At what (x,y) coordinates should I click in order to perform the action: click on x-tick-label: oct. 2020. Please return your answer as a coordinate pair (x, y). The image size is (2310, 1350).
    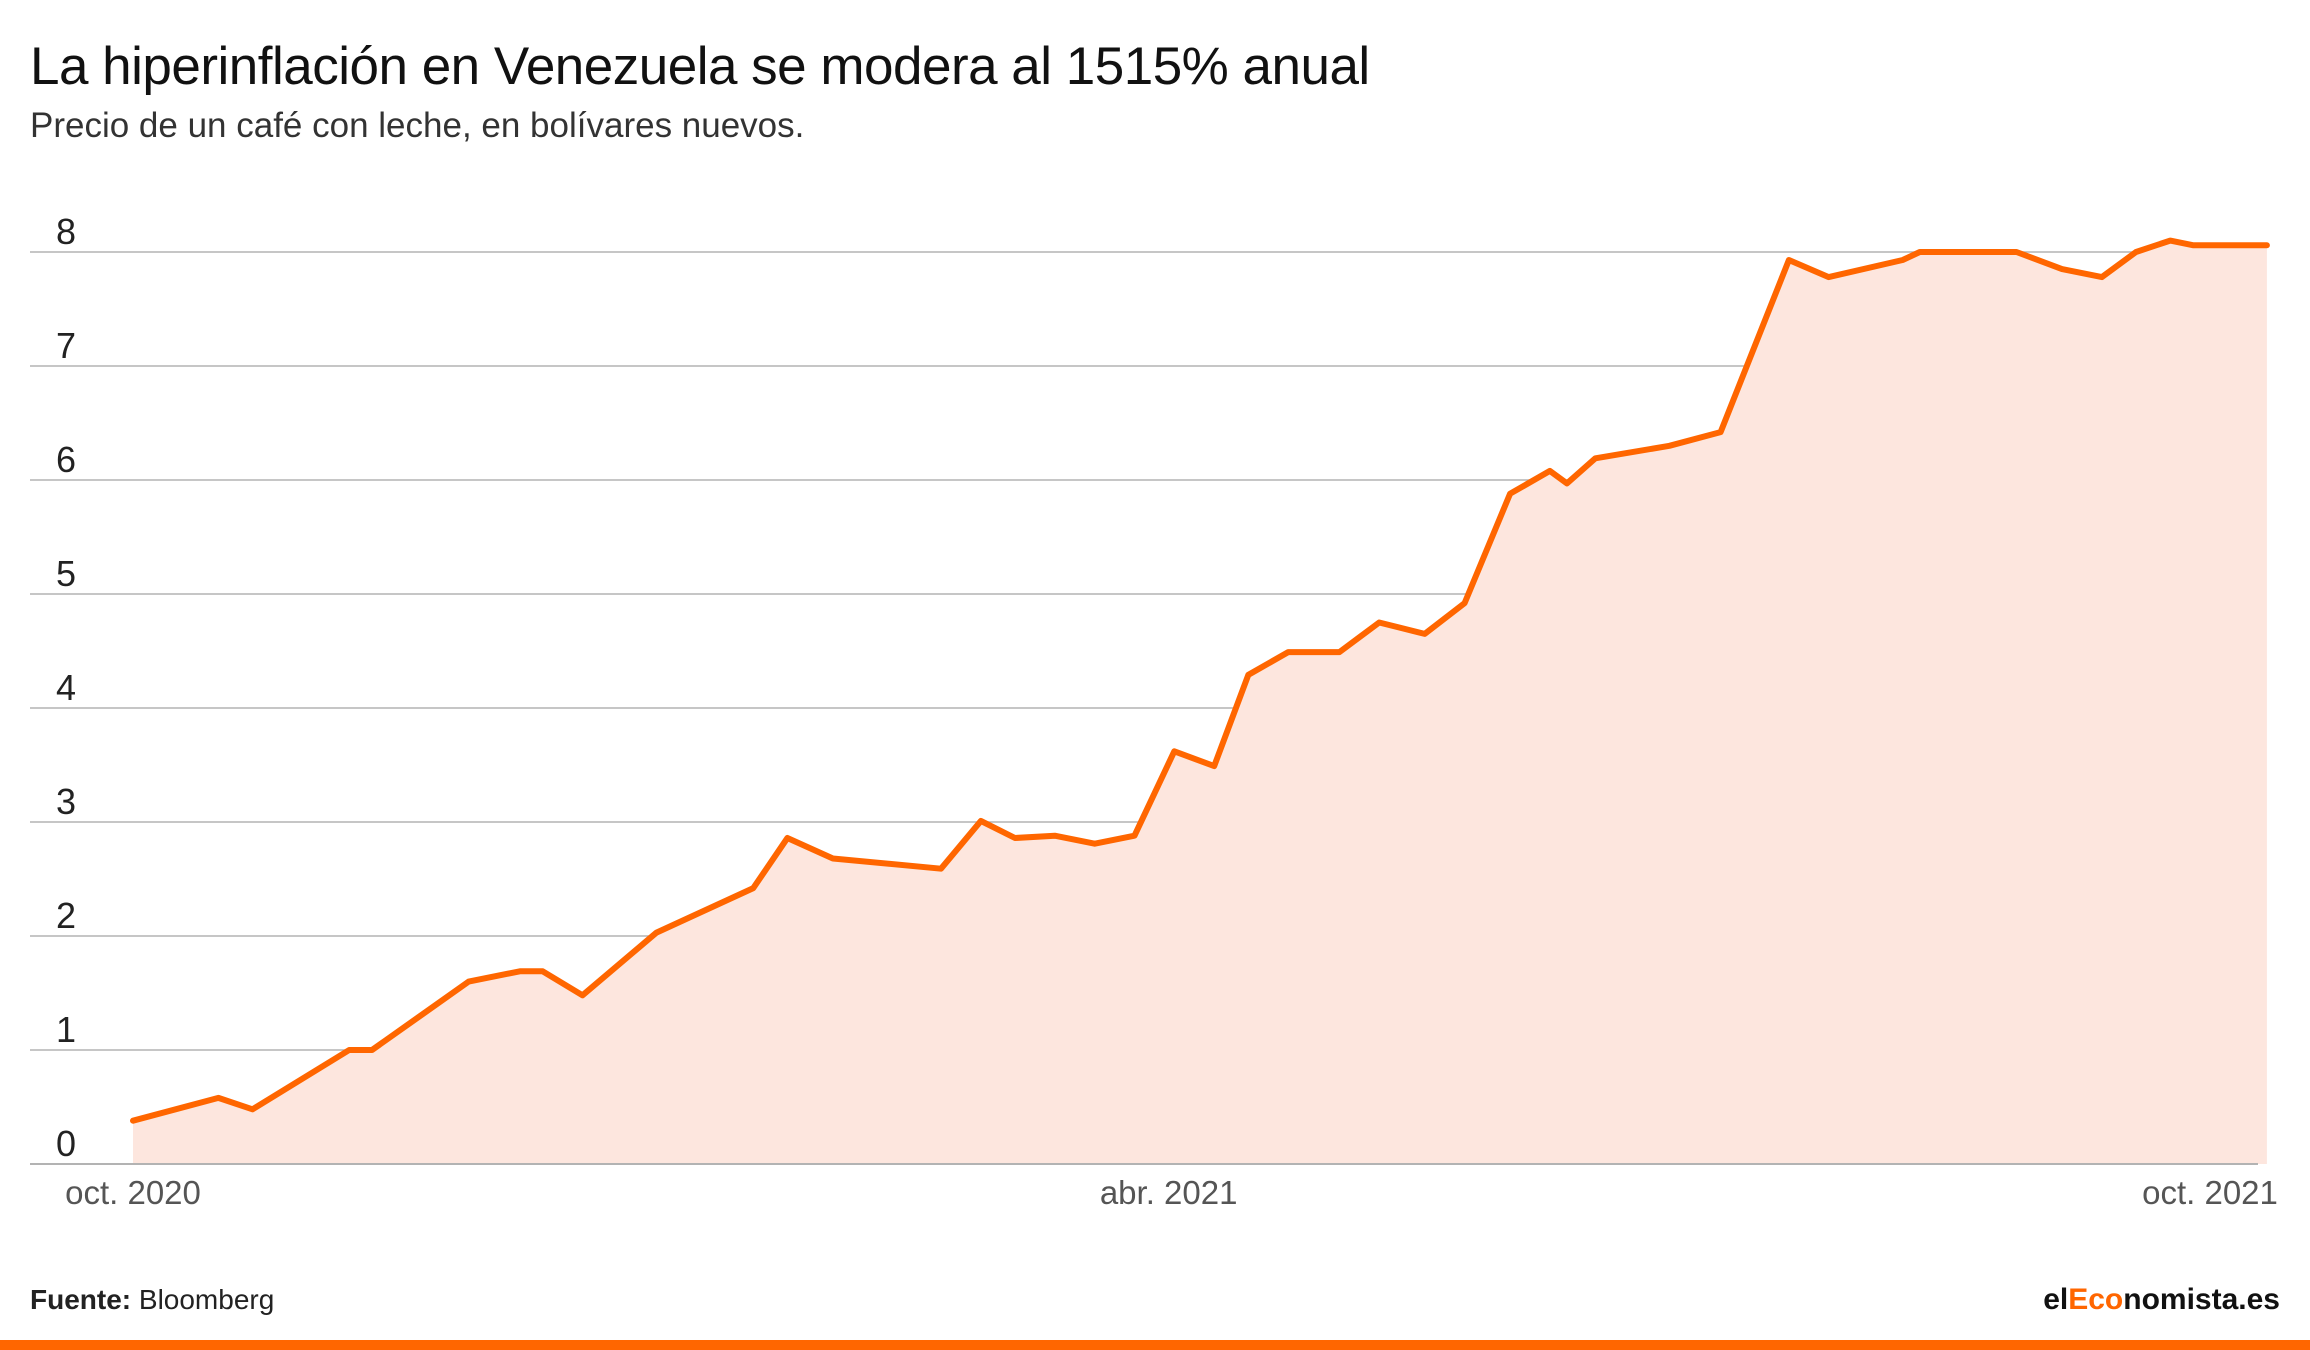
    Looking at the image, I should click on (133, 1192).